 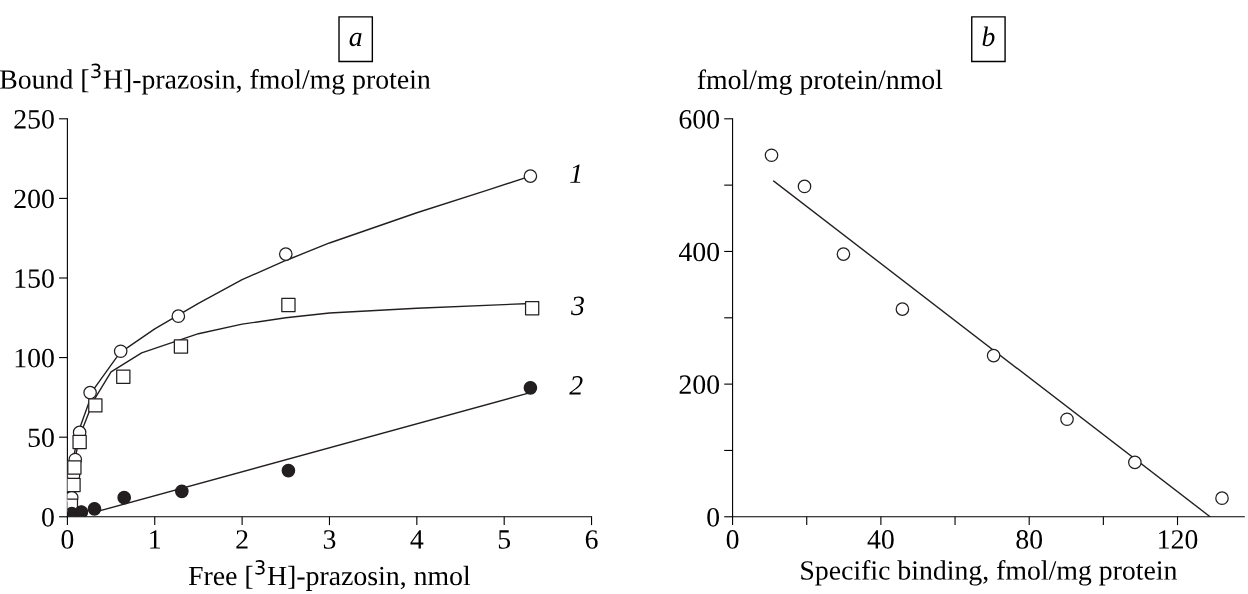 I want to click on x-tick-label: 3, so click(x=329, y=539).